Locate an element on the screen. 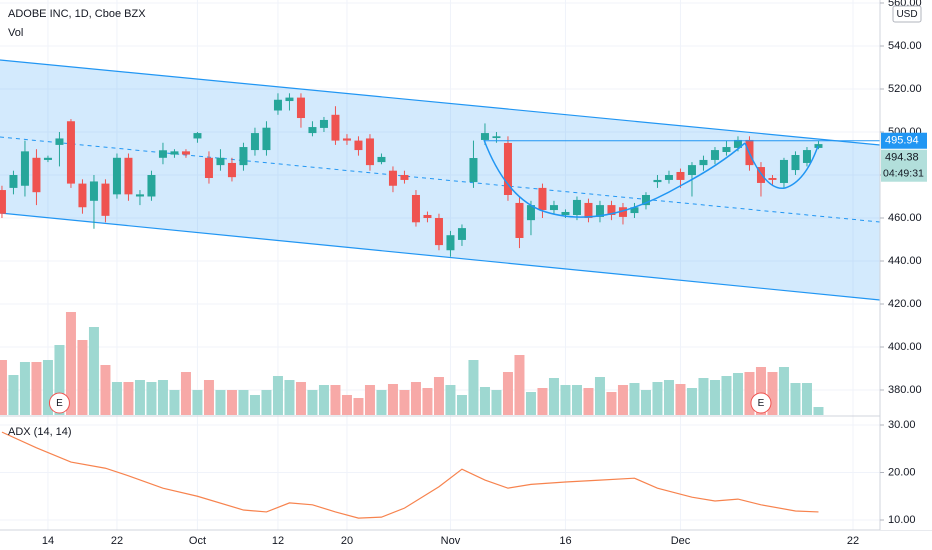 This screenshot has height=550, width=932. last-price-label: 494.38 is located at coordinates (902, 158).